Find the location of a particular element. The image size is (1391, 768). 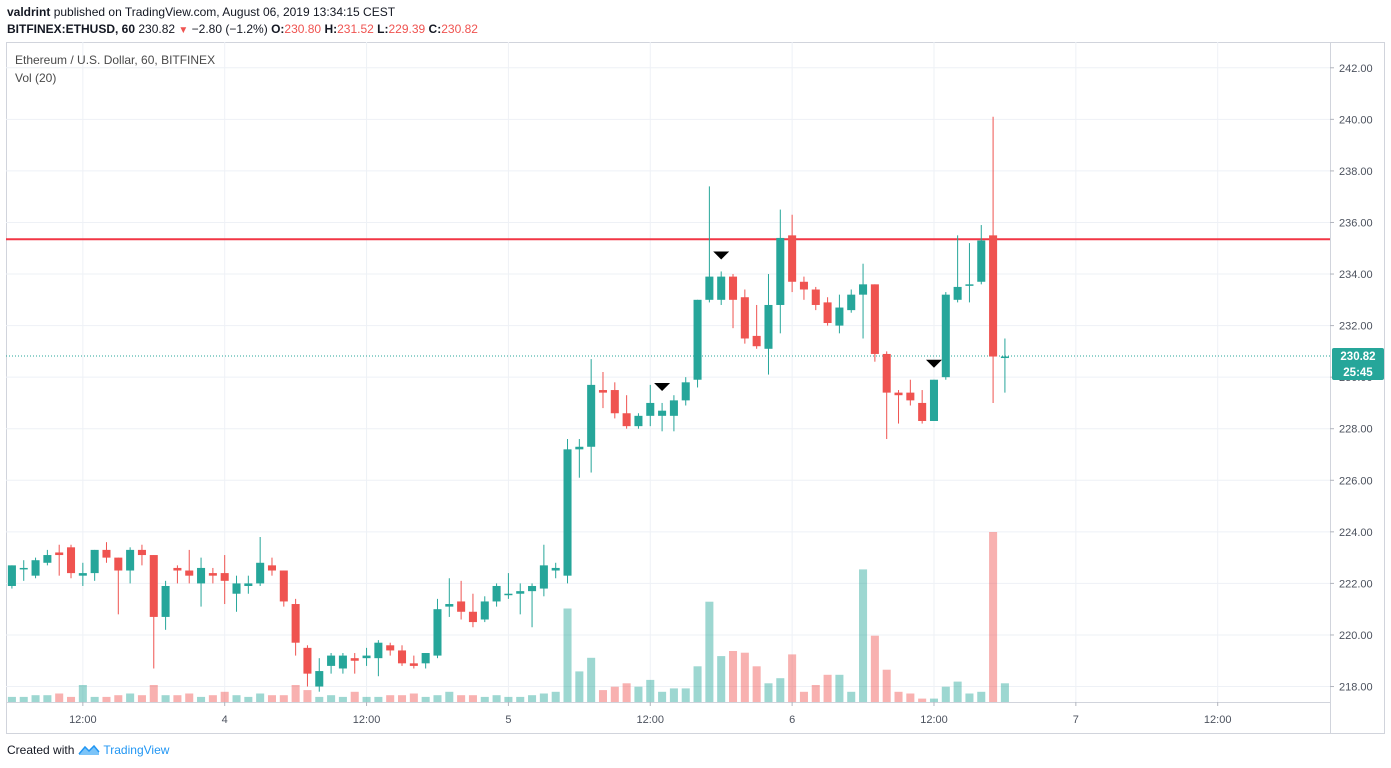

tradingview-brand: TradingView is located at coordinates (123, 750).